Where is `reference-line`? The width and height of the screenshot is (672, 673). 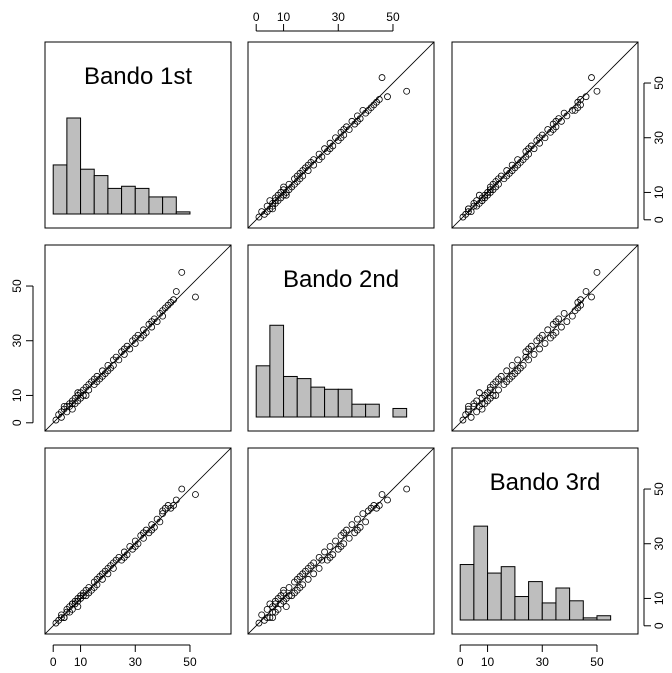 reference-line is located at coordinates (545, 338).